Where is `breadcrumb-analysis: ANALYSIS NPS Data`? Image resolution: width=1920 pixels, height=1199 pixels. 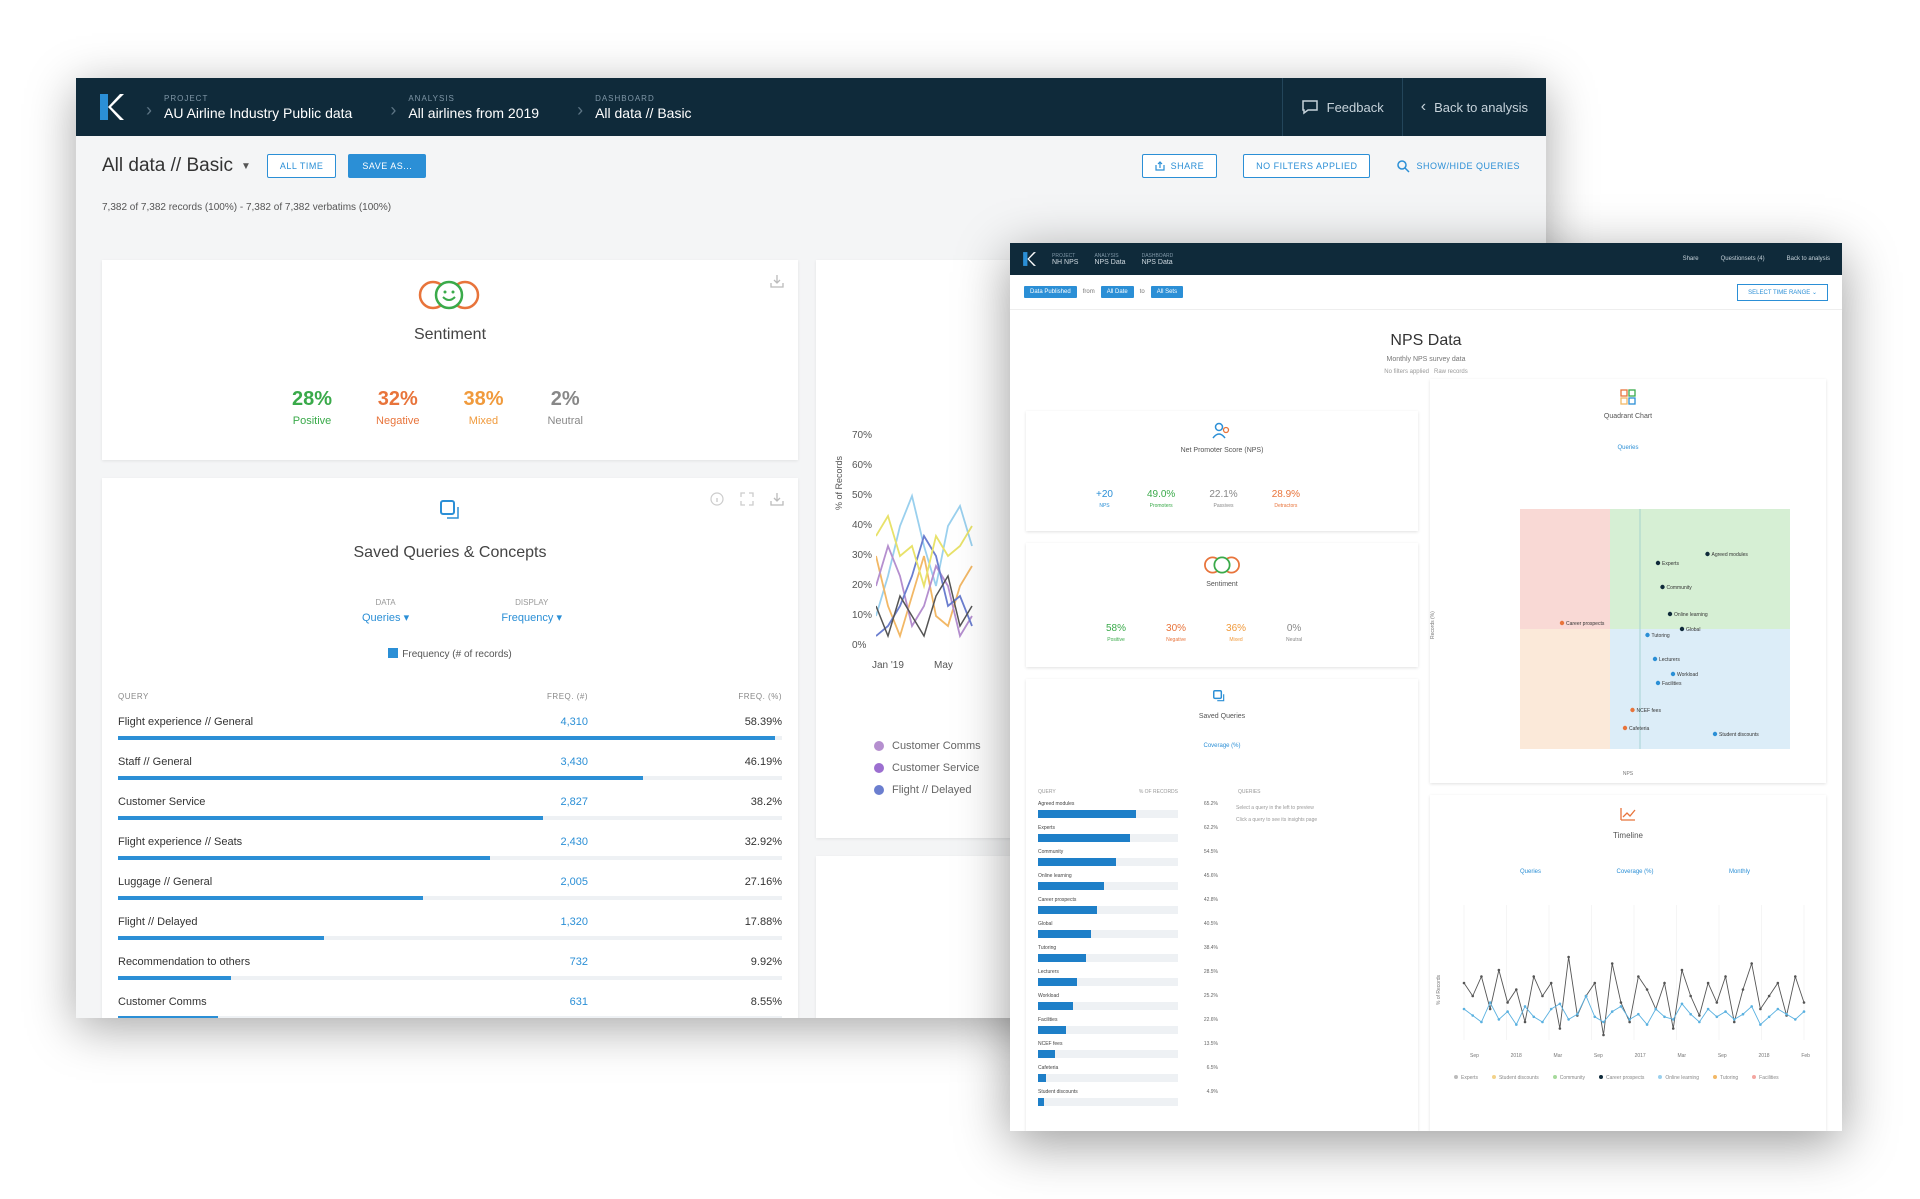 breadcrumb-analysis: ANALYSIS NPS Data is located at coordinates (1109, 259).